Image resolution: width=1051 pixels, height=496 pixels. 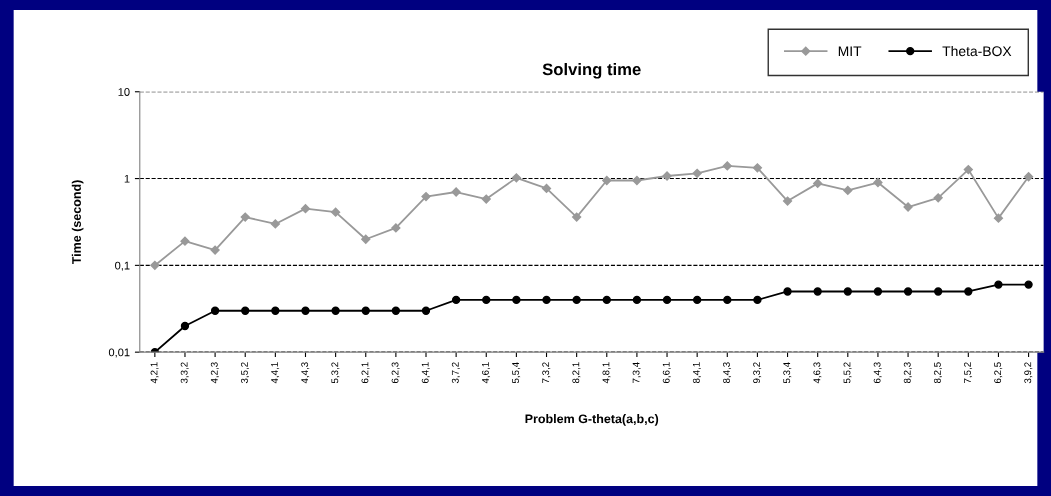 What do you see at coordinates (757, 373) in the screenshot?
I see `x-tick-label: 9,3,2` at bounding box center [757, 373].